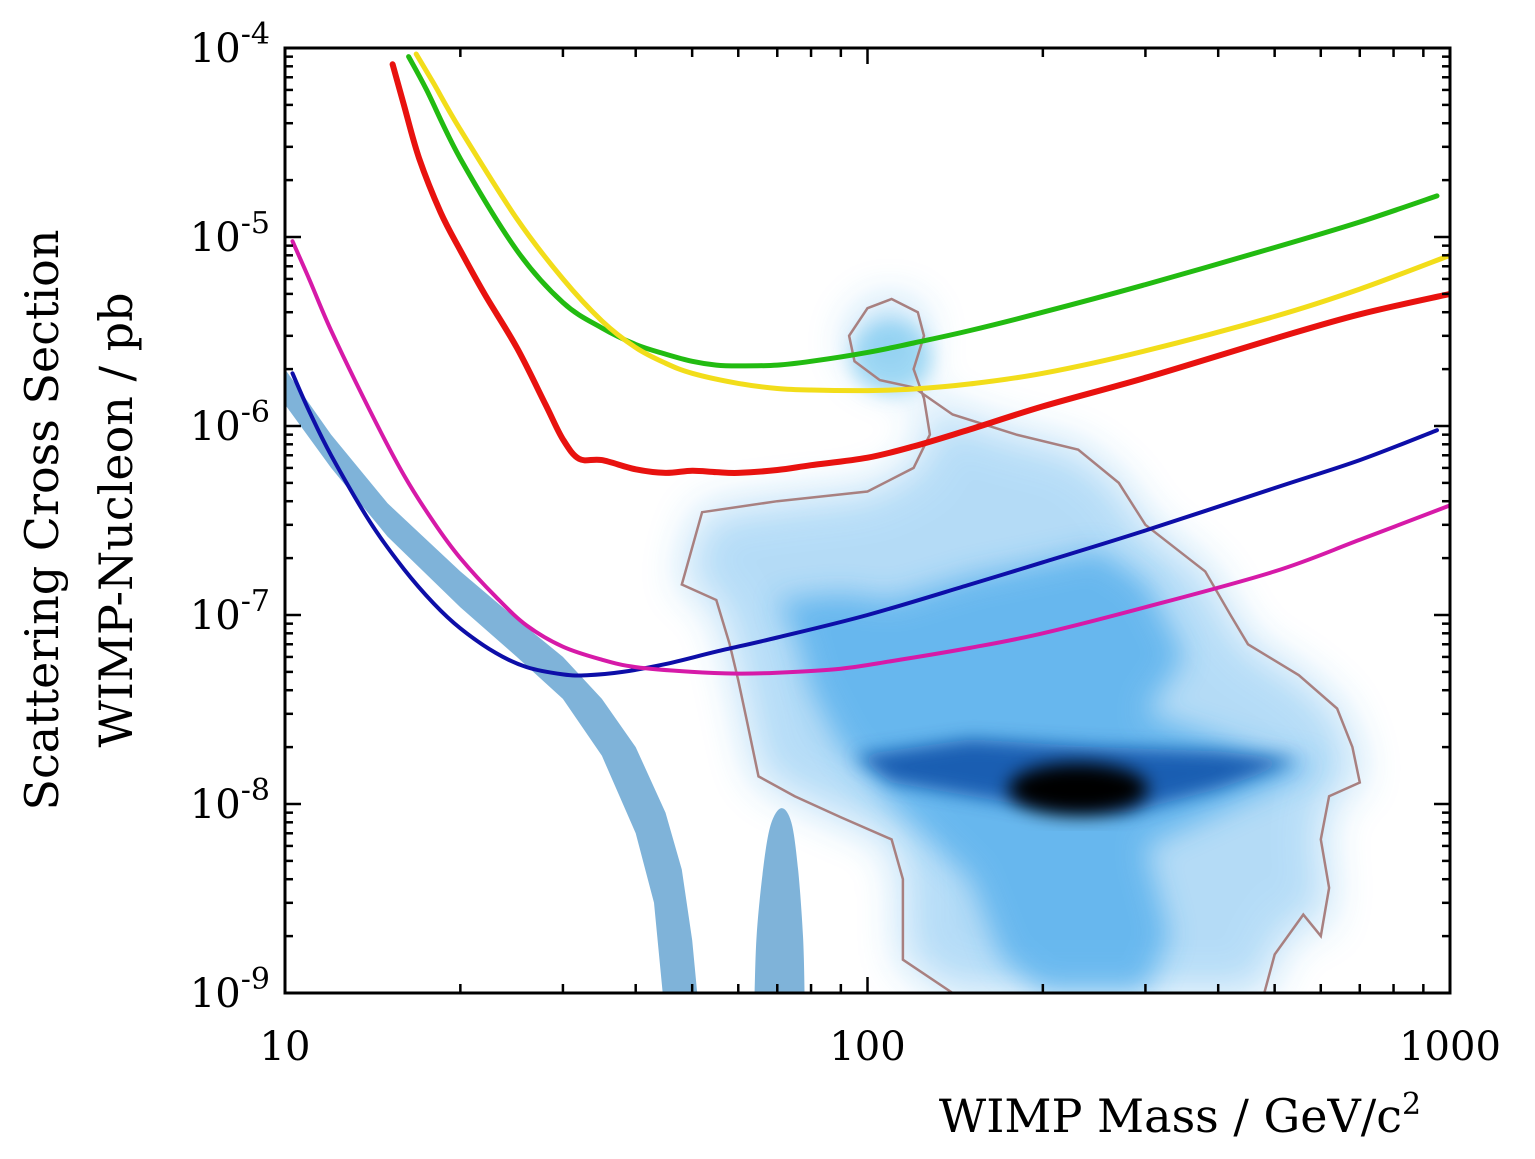 This screenshot has width=1535, height=1159. I want to click on x-tick-label: 100, so click(867, 1047).